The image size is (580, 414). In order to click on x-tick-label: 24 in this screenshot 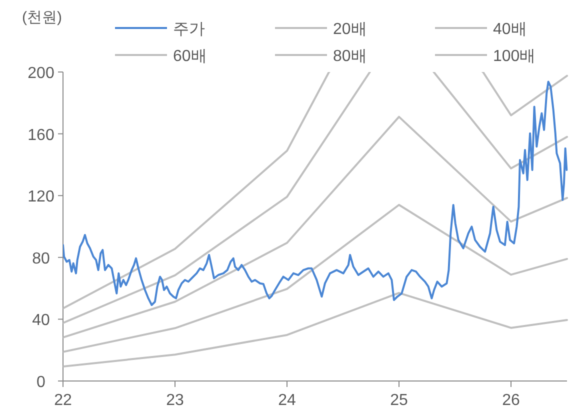, I will do `click(287, 400)`.